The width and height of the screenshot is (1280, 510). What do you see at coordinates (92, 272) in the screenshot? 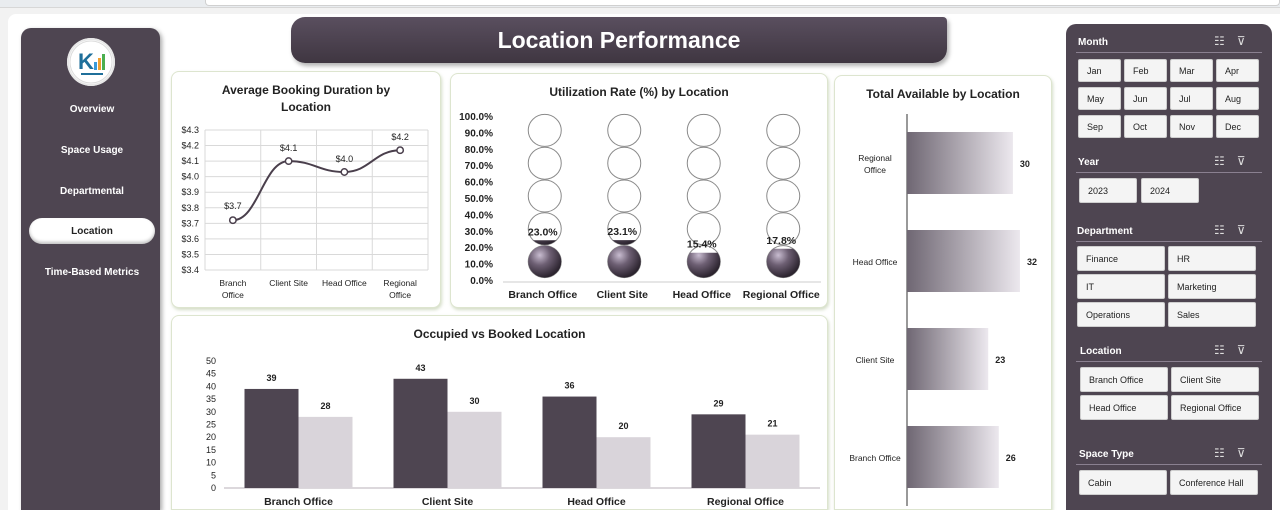
I see `nav-time-based-metrics: Time-Based Metrics` at bounding box center [92, 272].